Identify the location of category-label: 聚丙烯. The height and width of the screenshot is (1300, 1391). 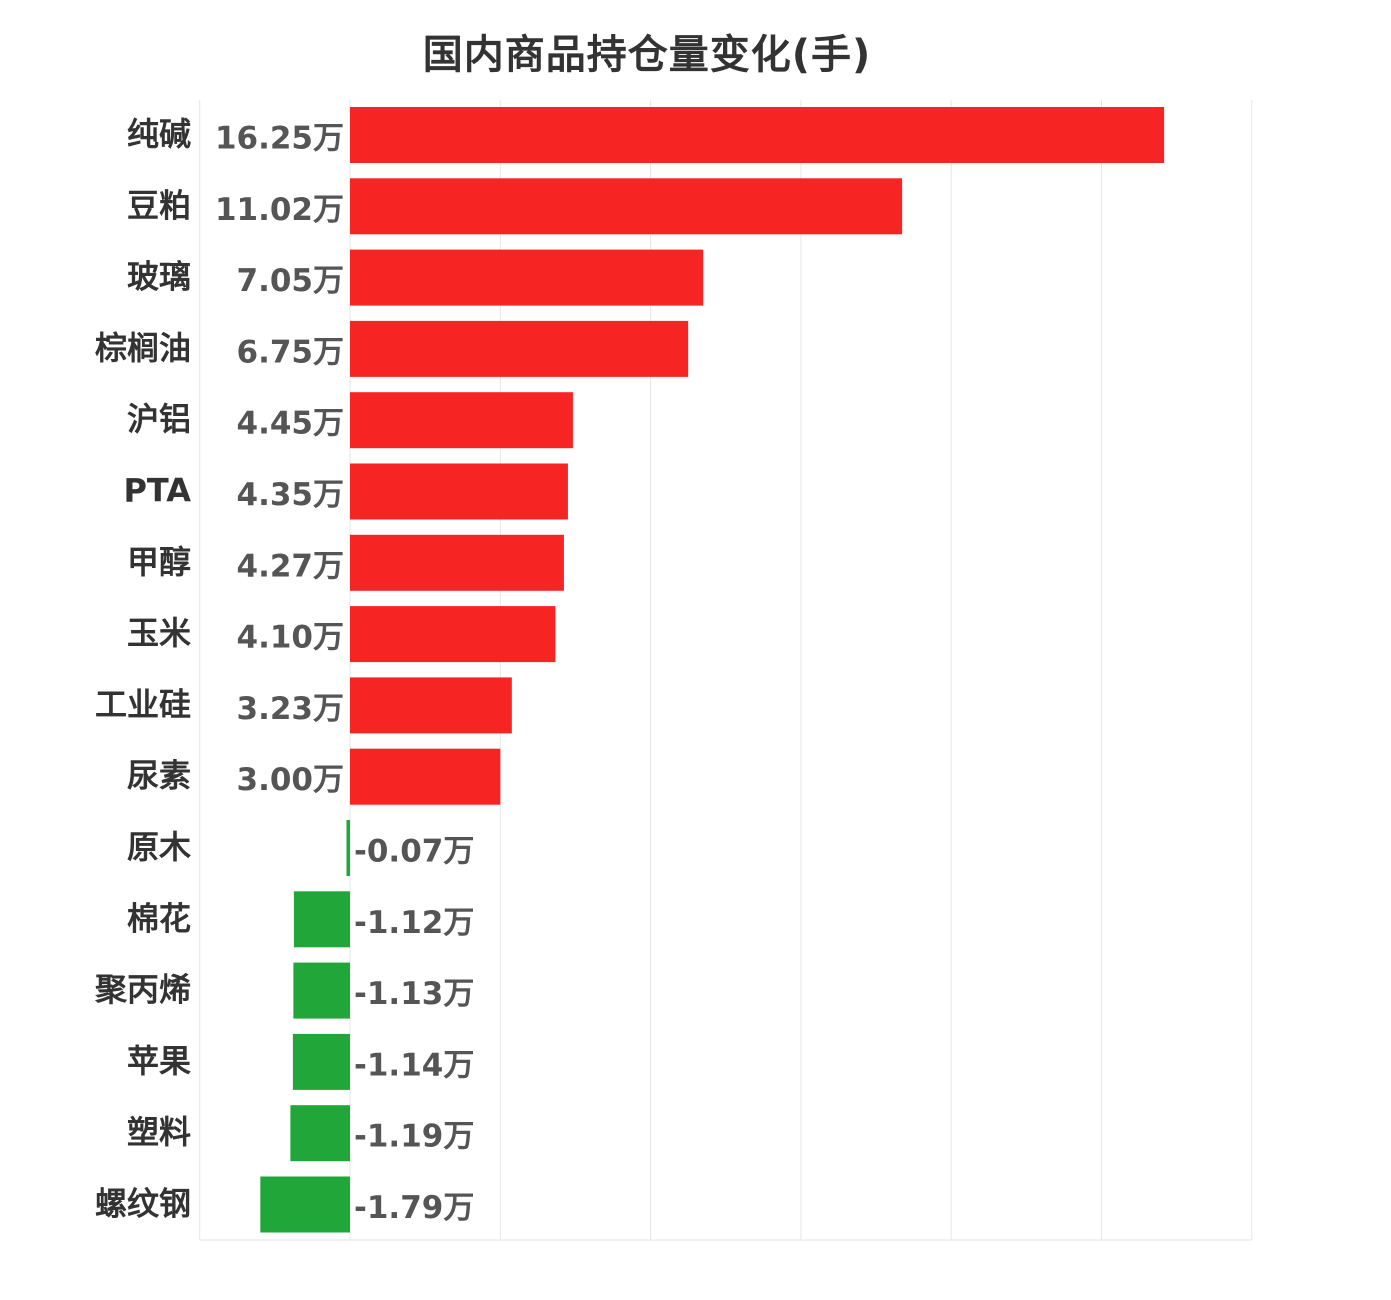
(142, 990).